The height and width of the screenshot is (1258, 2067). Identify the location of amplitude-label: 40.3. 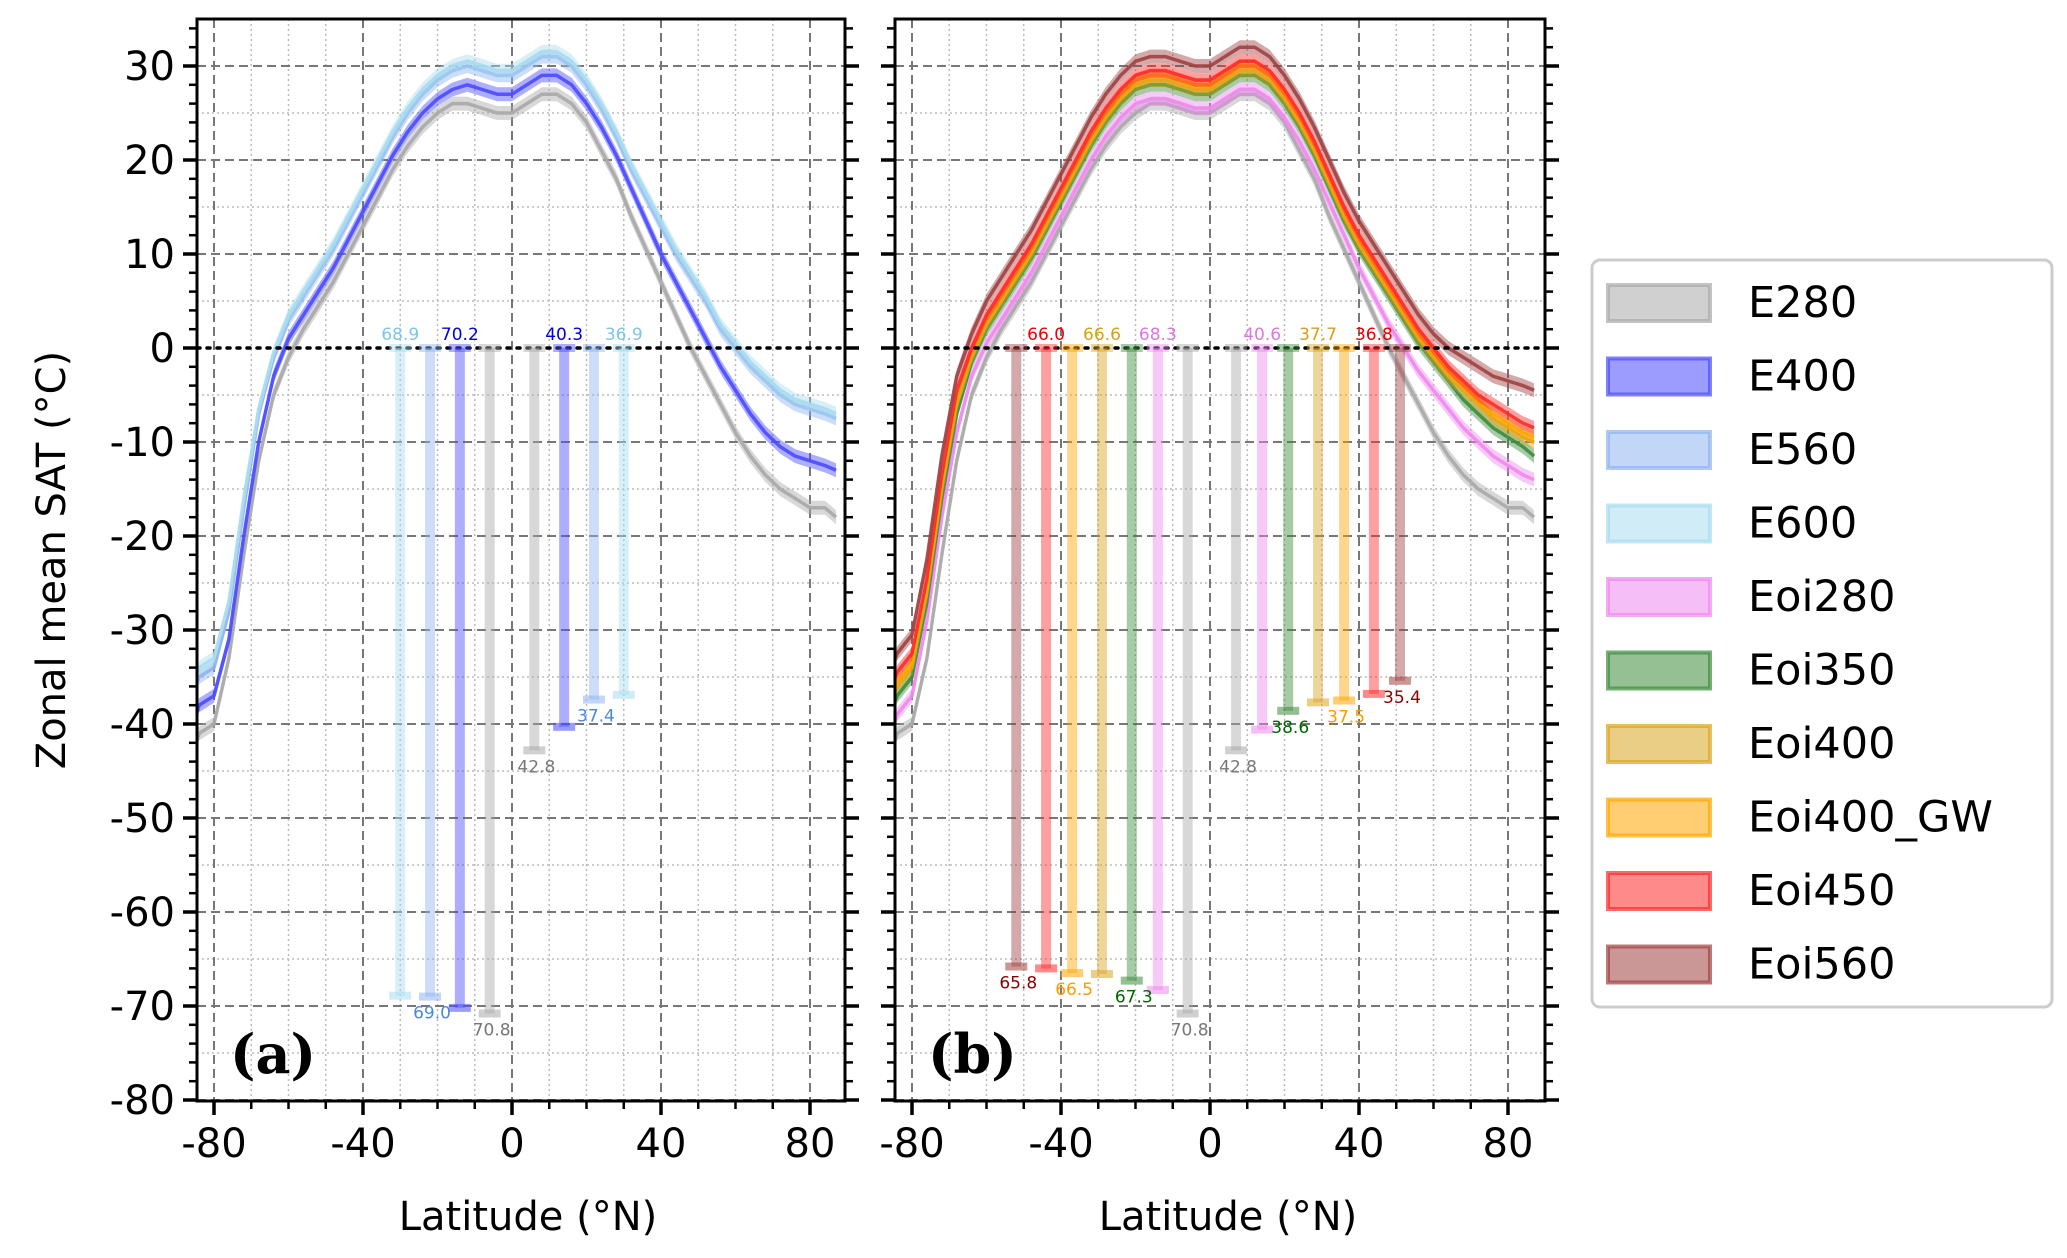
(564, 335).